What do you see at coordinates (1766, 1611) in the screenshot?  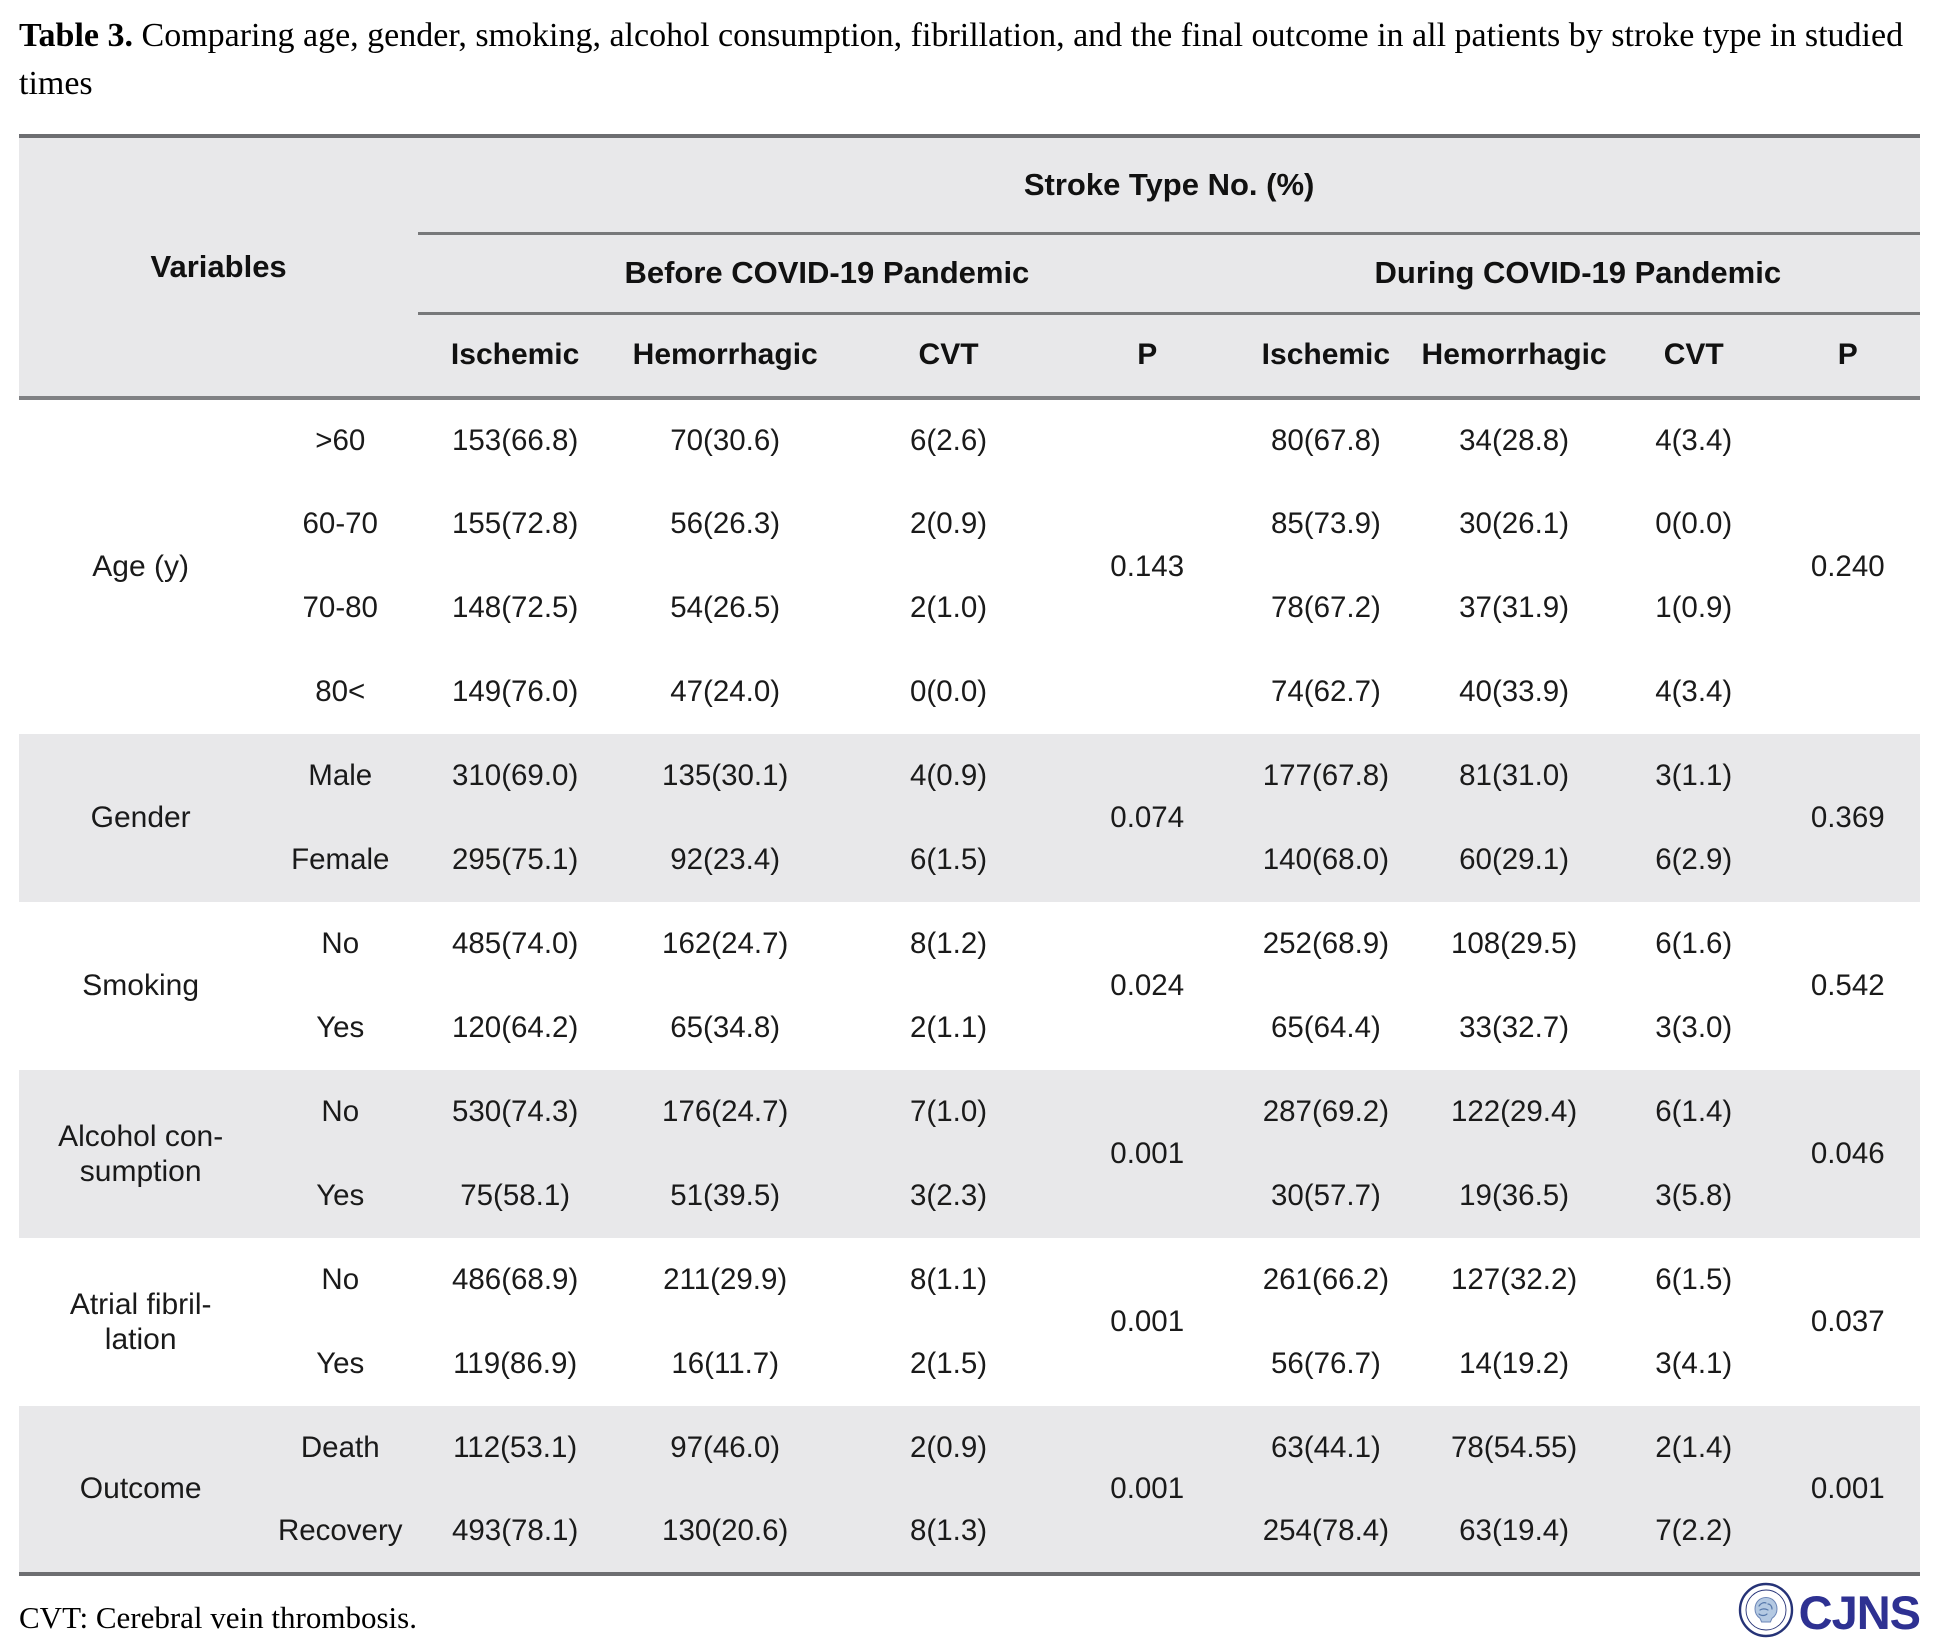 I see `cjns-emblem-icon` at bounding box center [1766, 1611].